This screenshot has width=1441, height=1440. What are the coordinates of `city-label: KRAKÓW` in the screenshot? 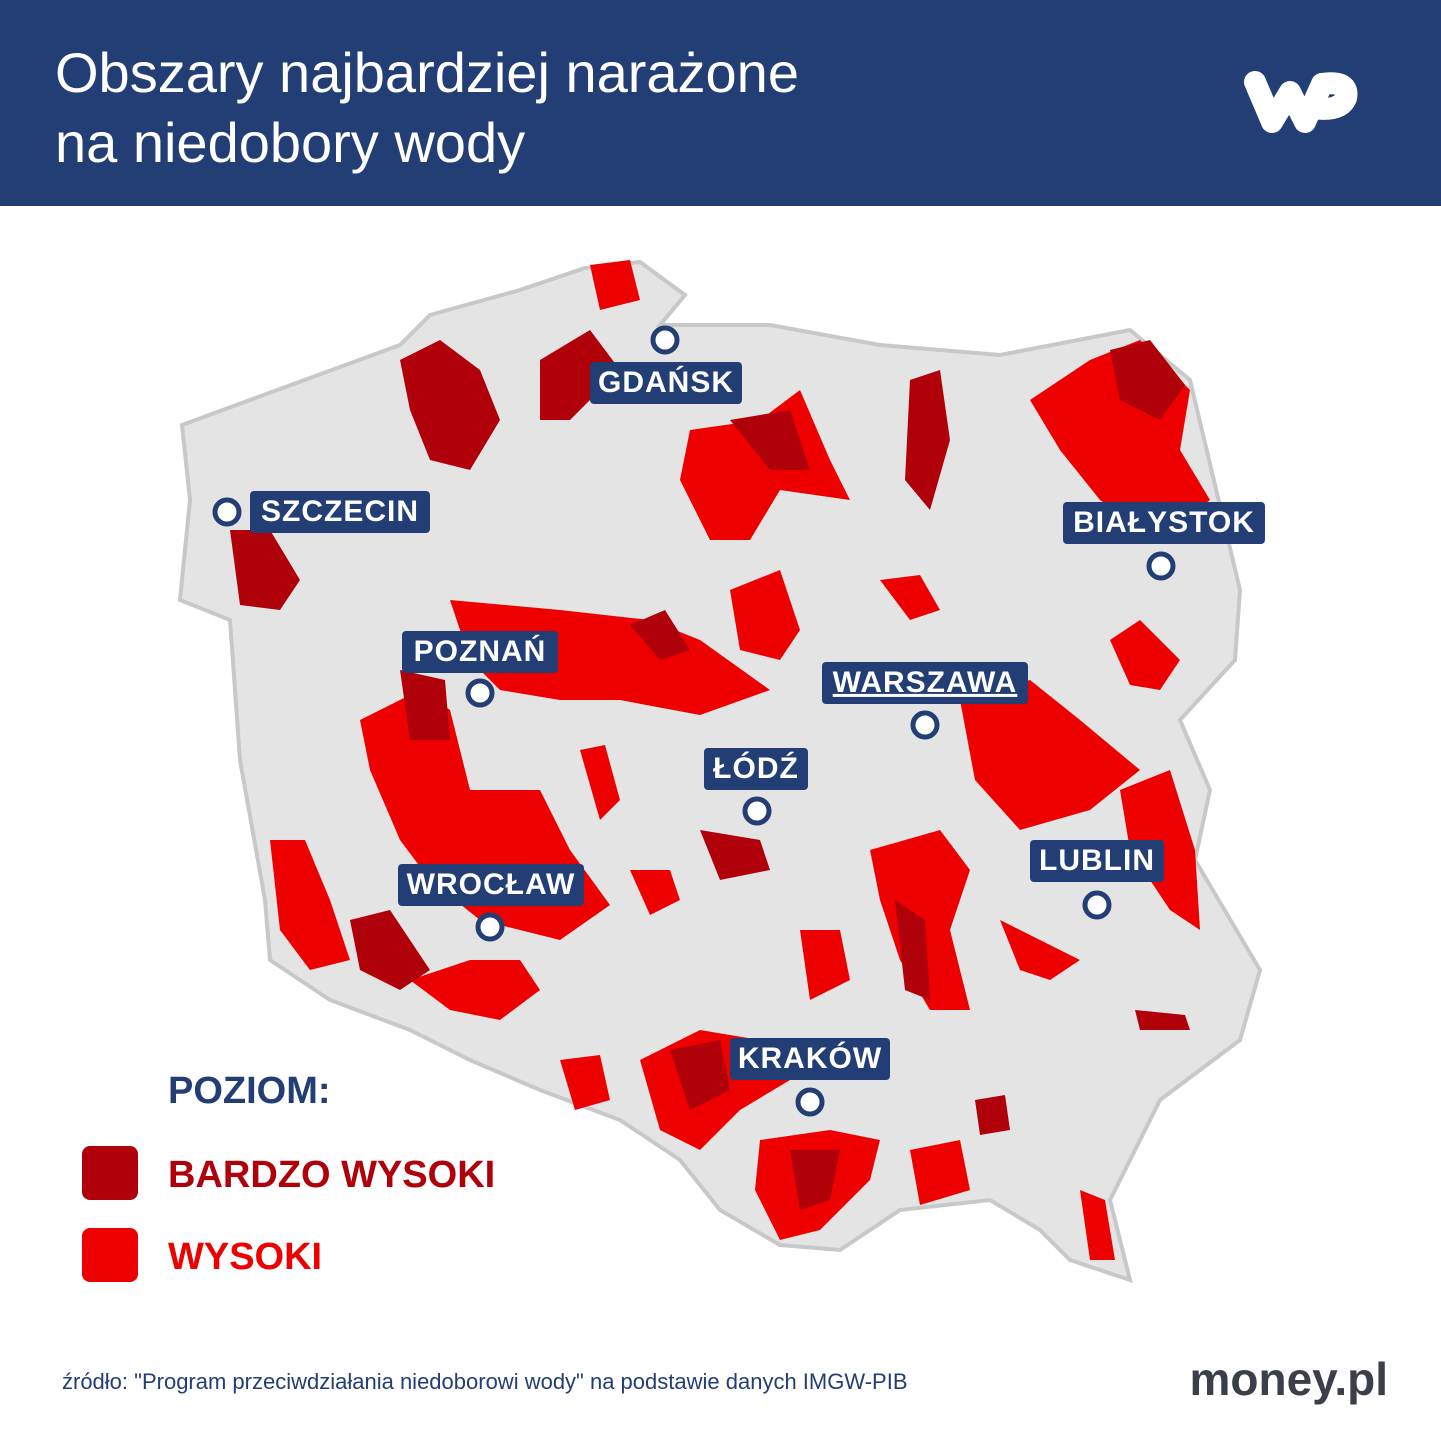 It's located at (810, 1058).